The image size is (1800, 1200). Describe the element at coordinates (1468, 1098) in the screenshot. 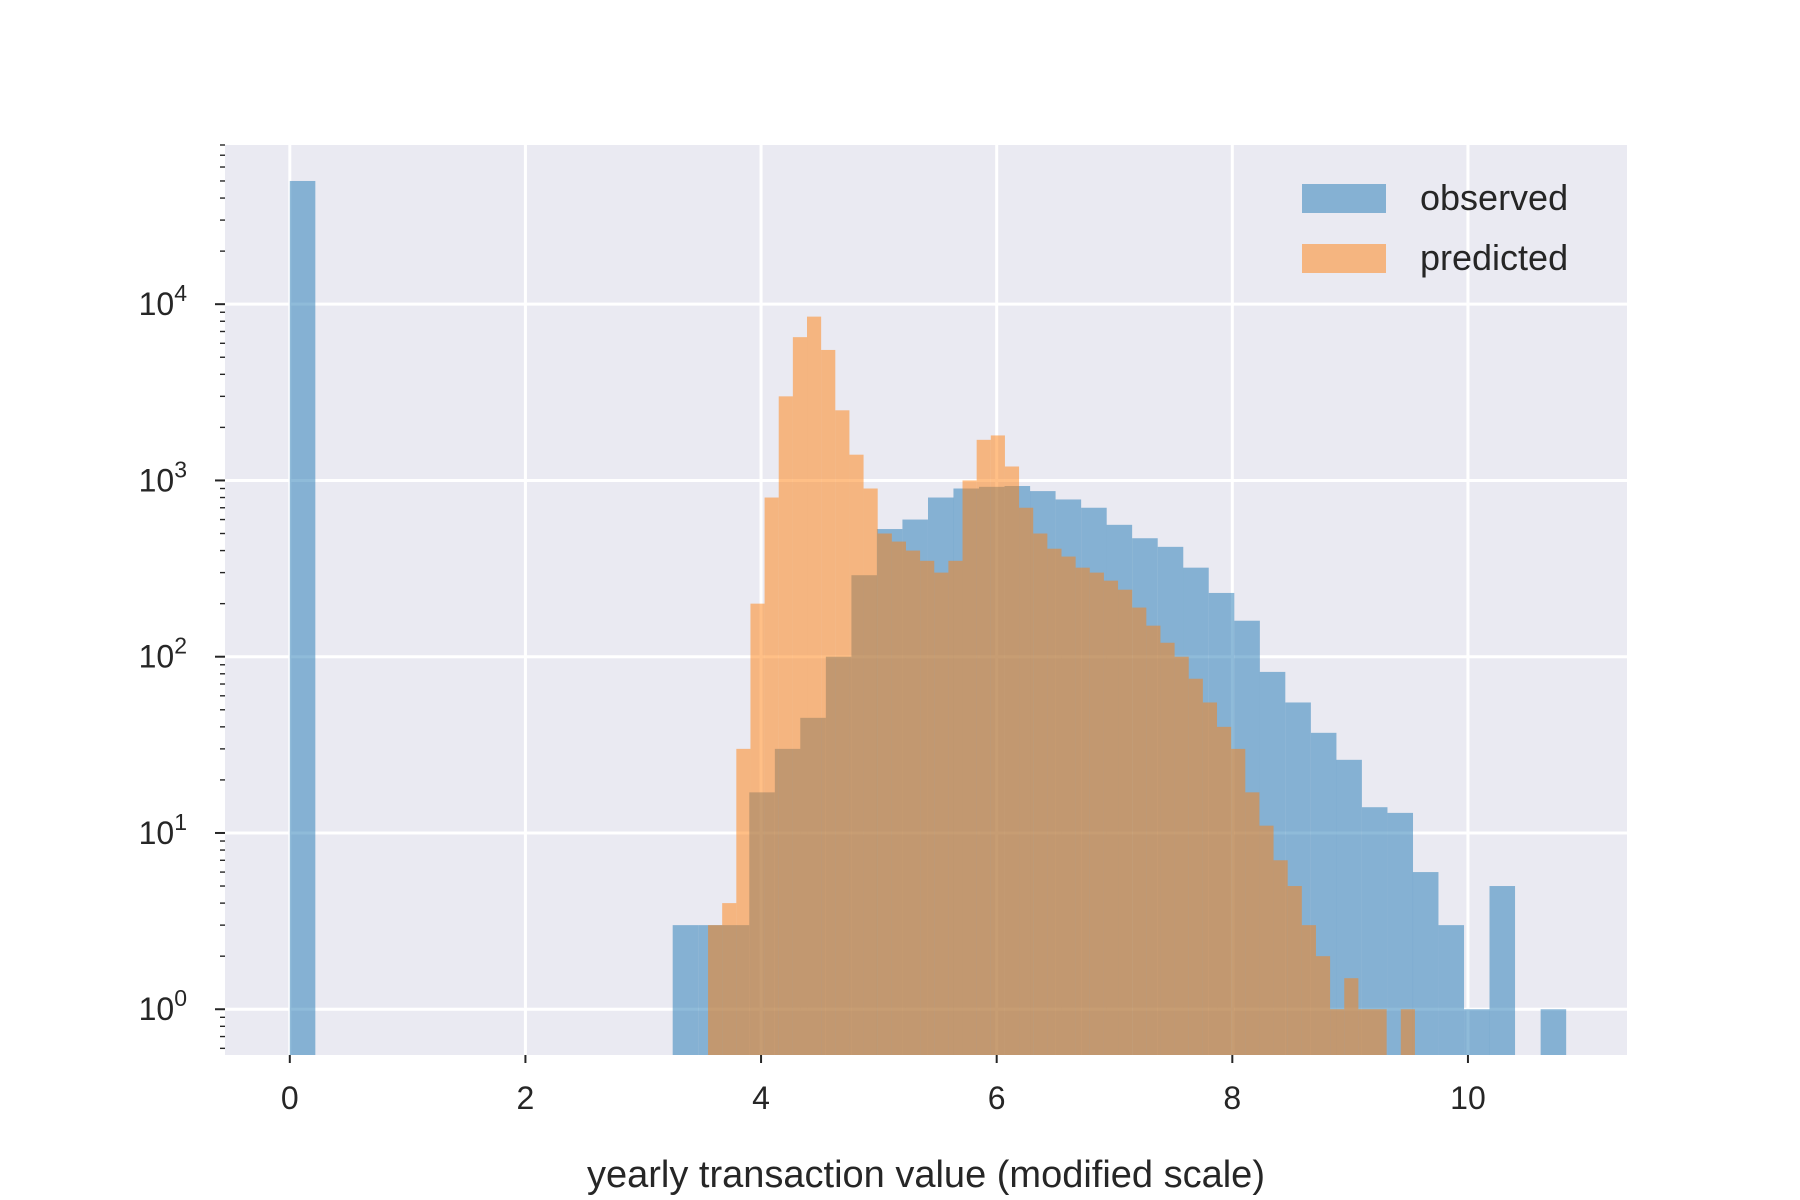

I see `x-tick-label: 10` at that location.